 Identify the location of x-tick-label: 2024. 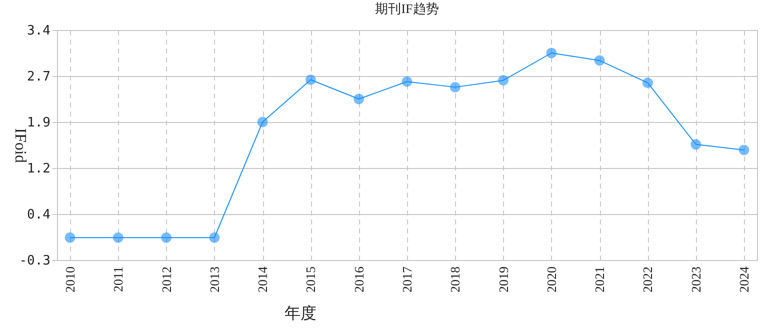
(744, 279).